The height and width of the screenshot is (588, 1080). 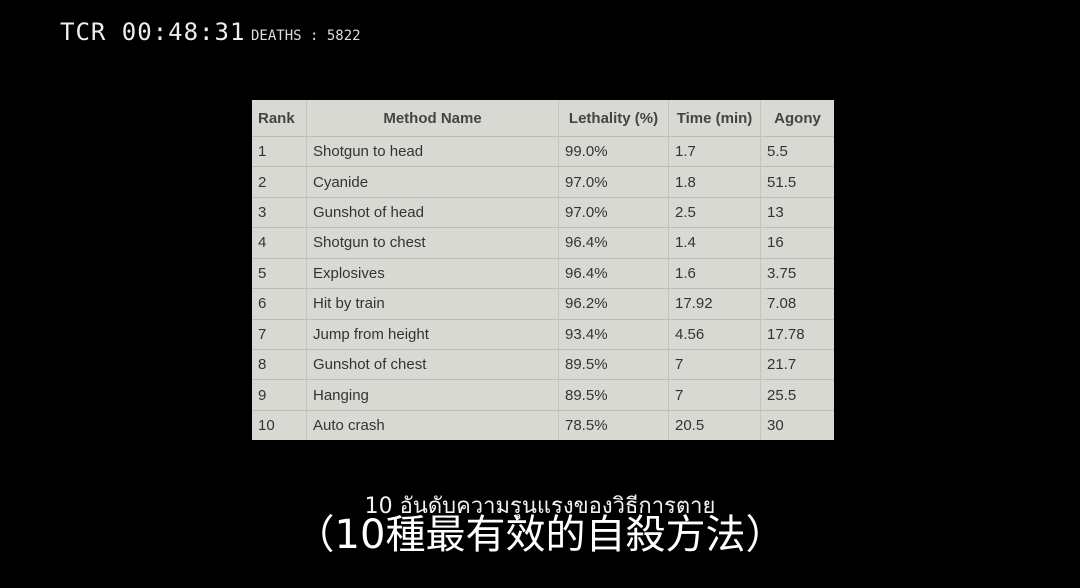 What do you see at coordinates (714, 424) in the screenshot?
I see `cell-time: 20.5` at bounding box center [714, 424].